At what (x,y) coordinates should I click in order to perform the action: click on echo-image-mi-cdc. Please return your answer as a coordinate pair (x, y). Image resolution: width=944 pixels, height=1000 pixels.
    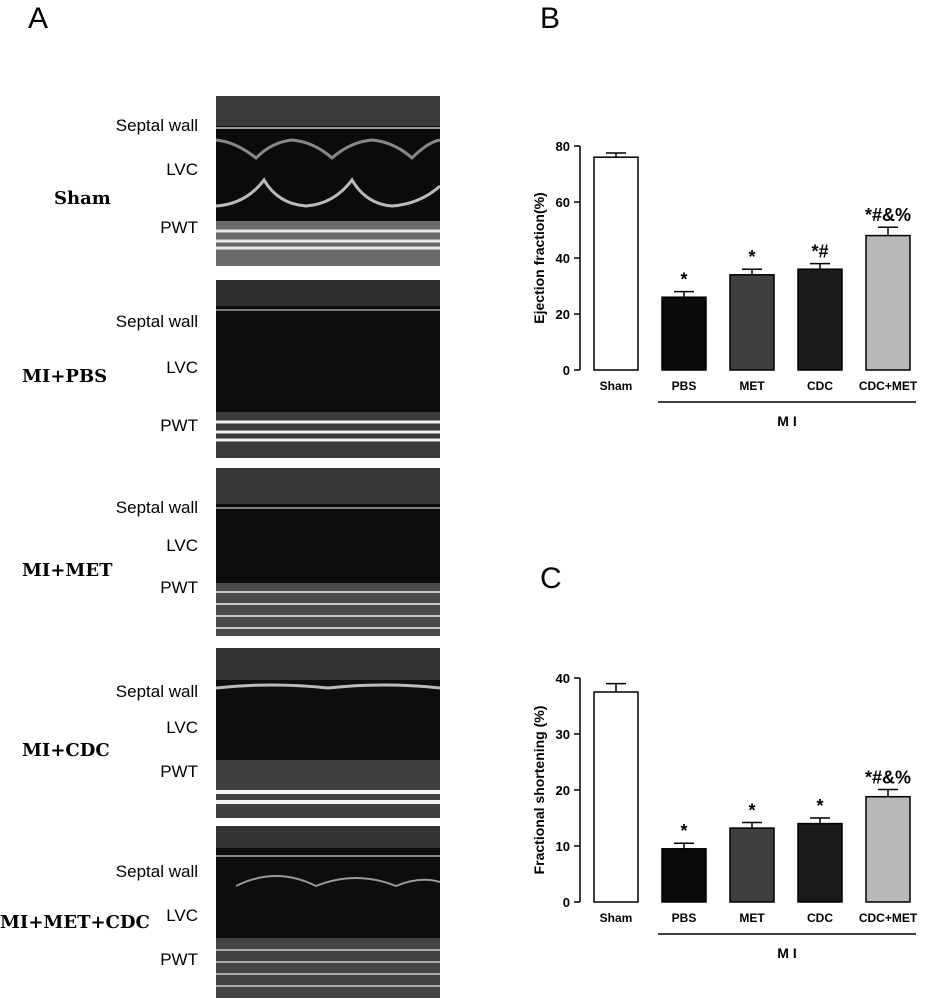
    Looking at the image, I should click on (328, 733).